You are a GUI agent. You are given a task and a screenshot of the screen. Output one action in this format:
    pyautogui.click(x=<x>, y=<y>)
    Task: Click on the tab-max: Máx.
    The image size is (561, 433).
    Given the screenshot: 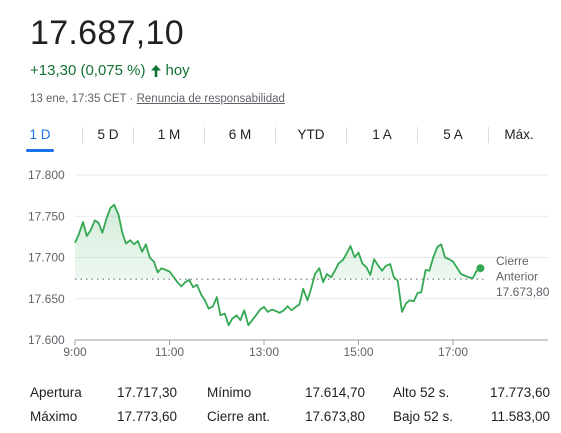 What is the action you would take?
    pyautogui.click(x=519, y=134)
    